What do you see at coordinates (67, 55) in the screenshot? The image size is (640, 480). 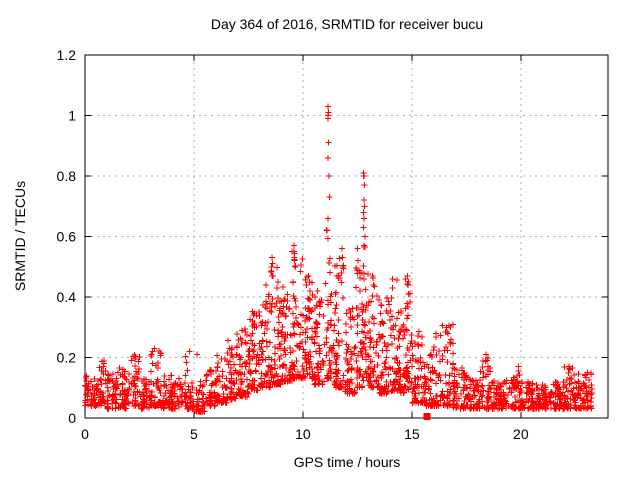 I see `y-tick-label: 1.2` at bounding box center [67, 55].